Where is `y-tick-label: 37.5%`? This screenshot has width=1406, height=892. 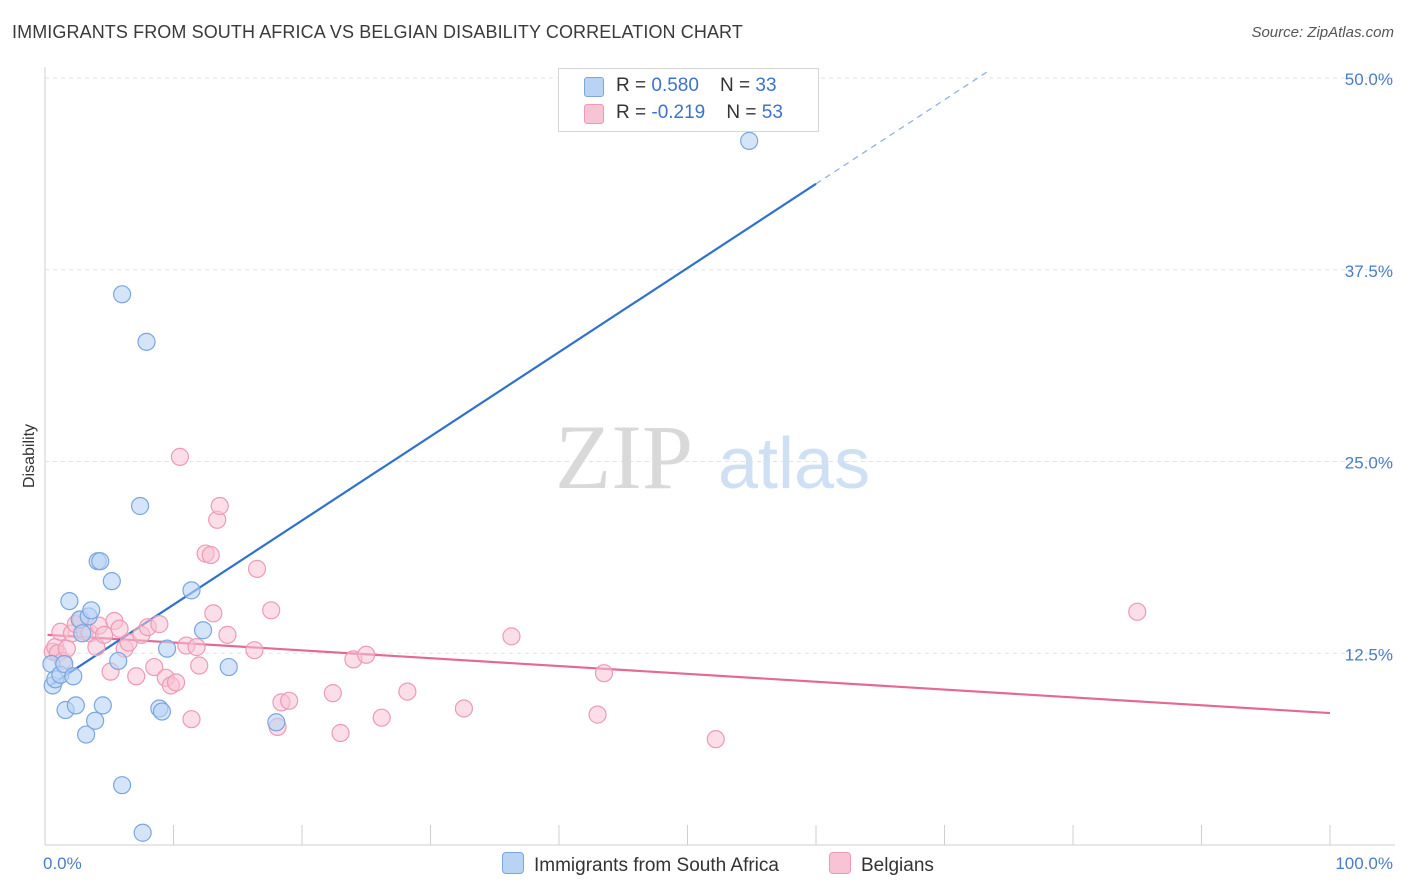
y-tick-label: 37.5% is located at coordinates (1369, 271).